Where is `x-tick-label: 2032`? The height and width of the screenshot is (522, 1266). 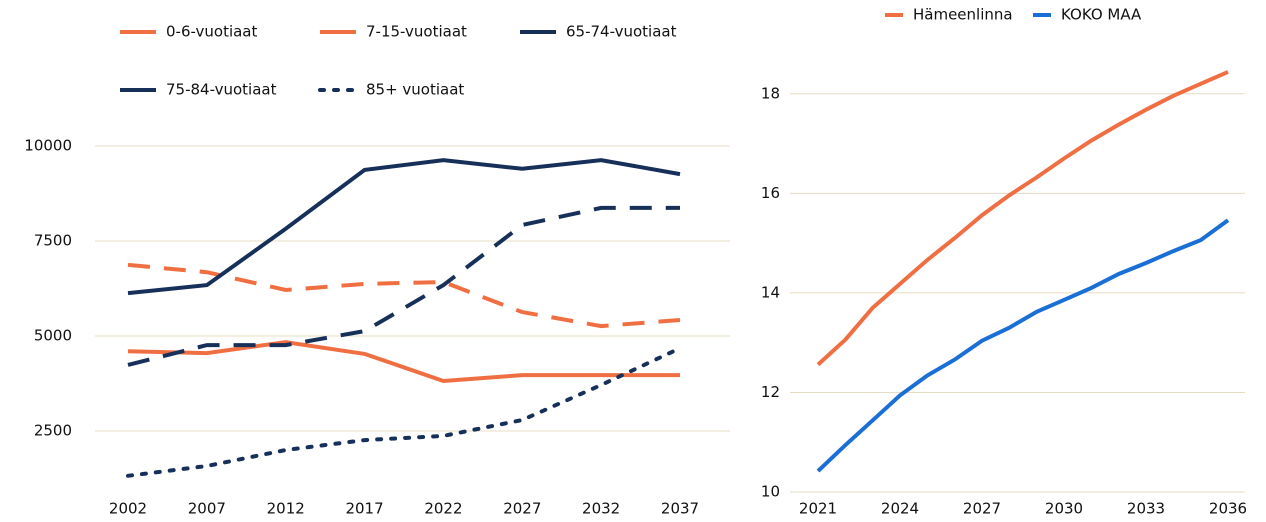 x-tick-label: 2032 is located at coordinates (601, 509).